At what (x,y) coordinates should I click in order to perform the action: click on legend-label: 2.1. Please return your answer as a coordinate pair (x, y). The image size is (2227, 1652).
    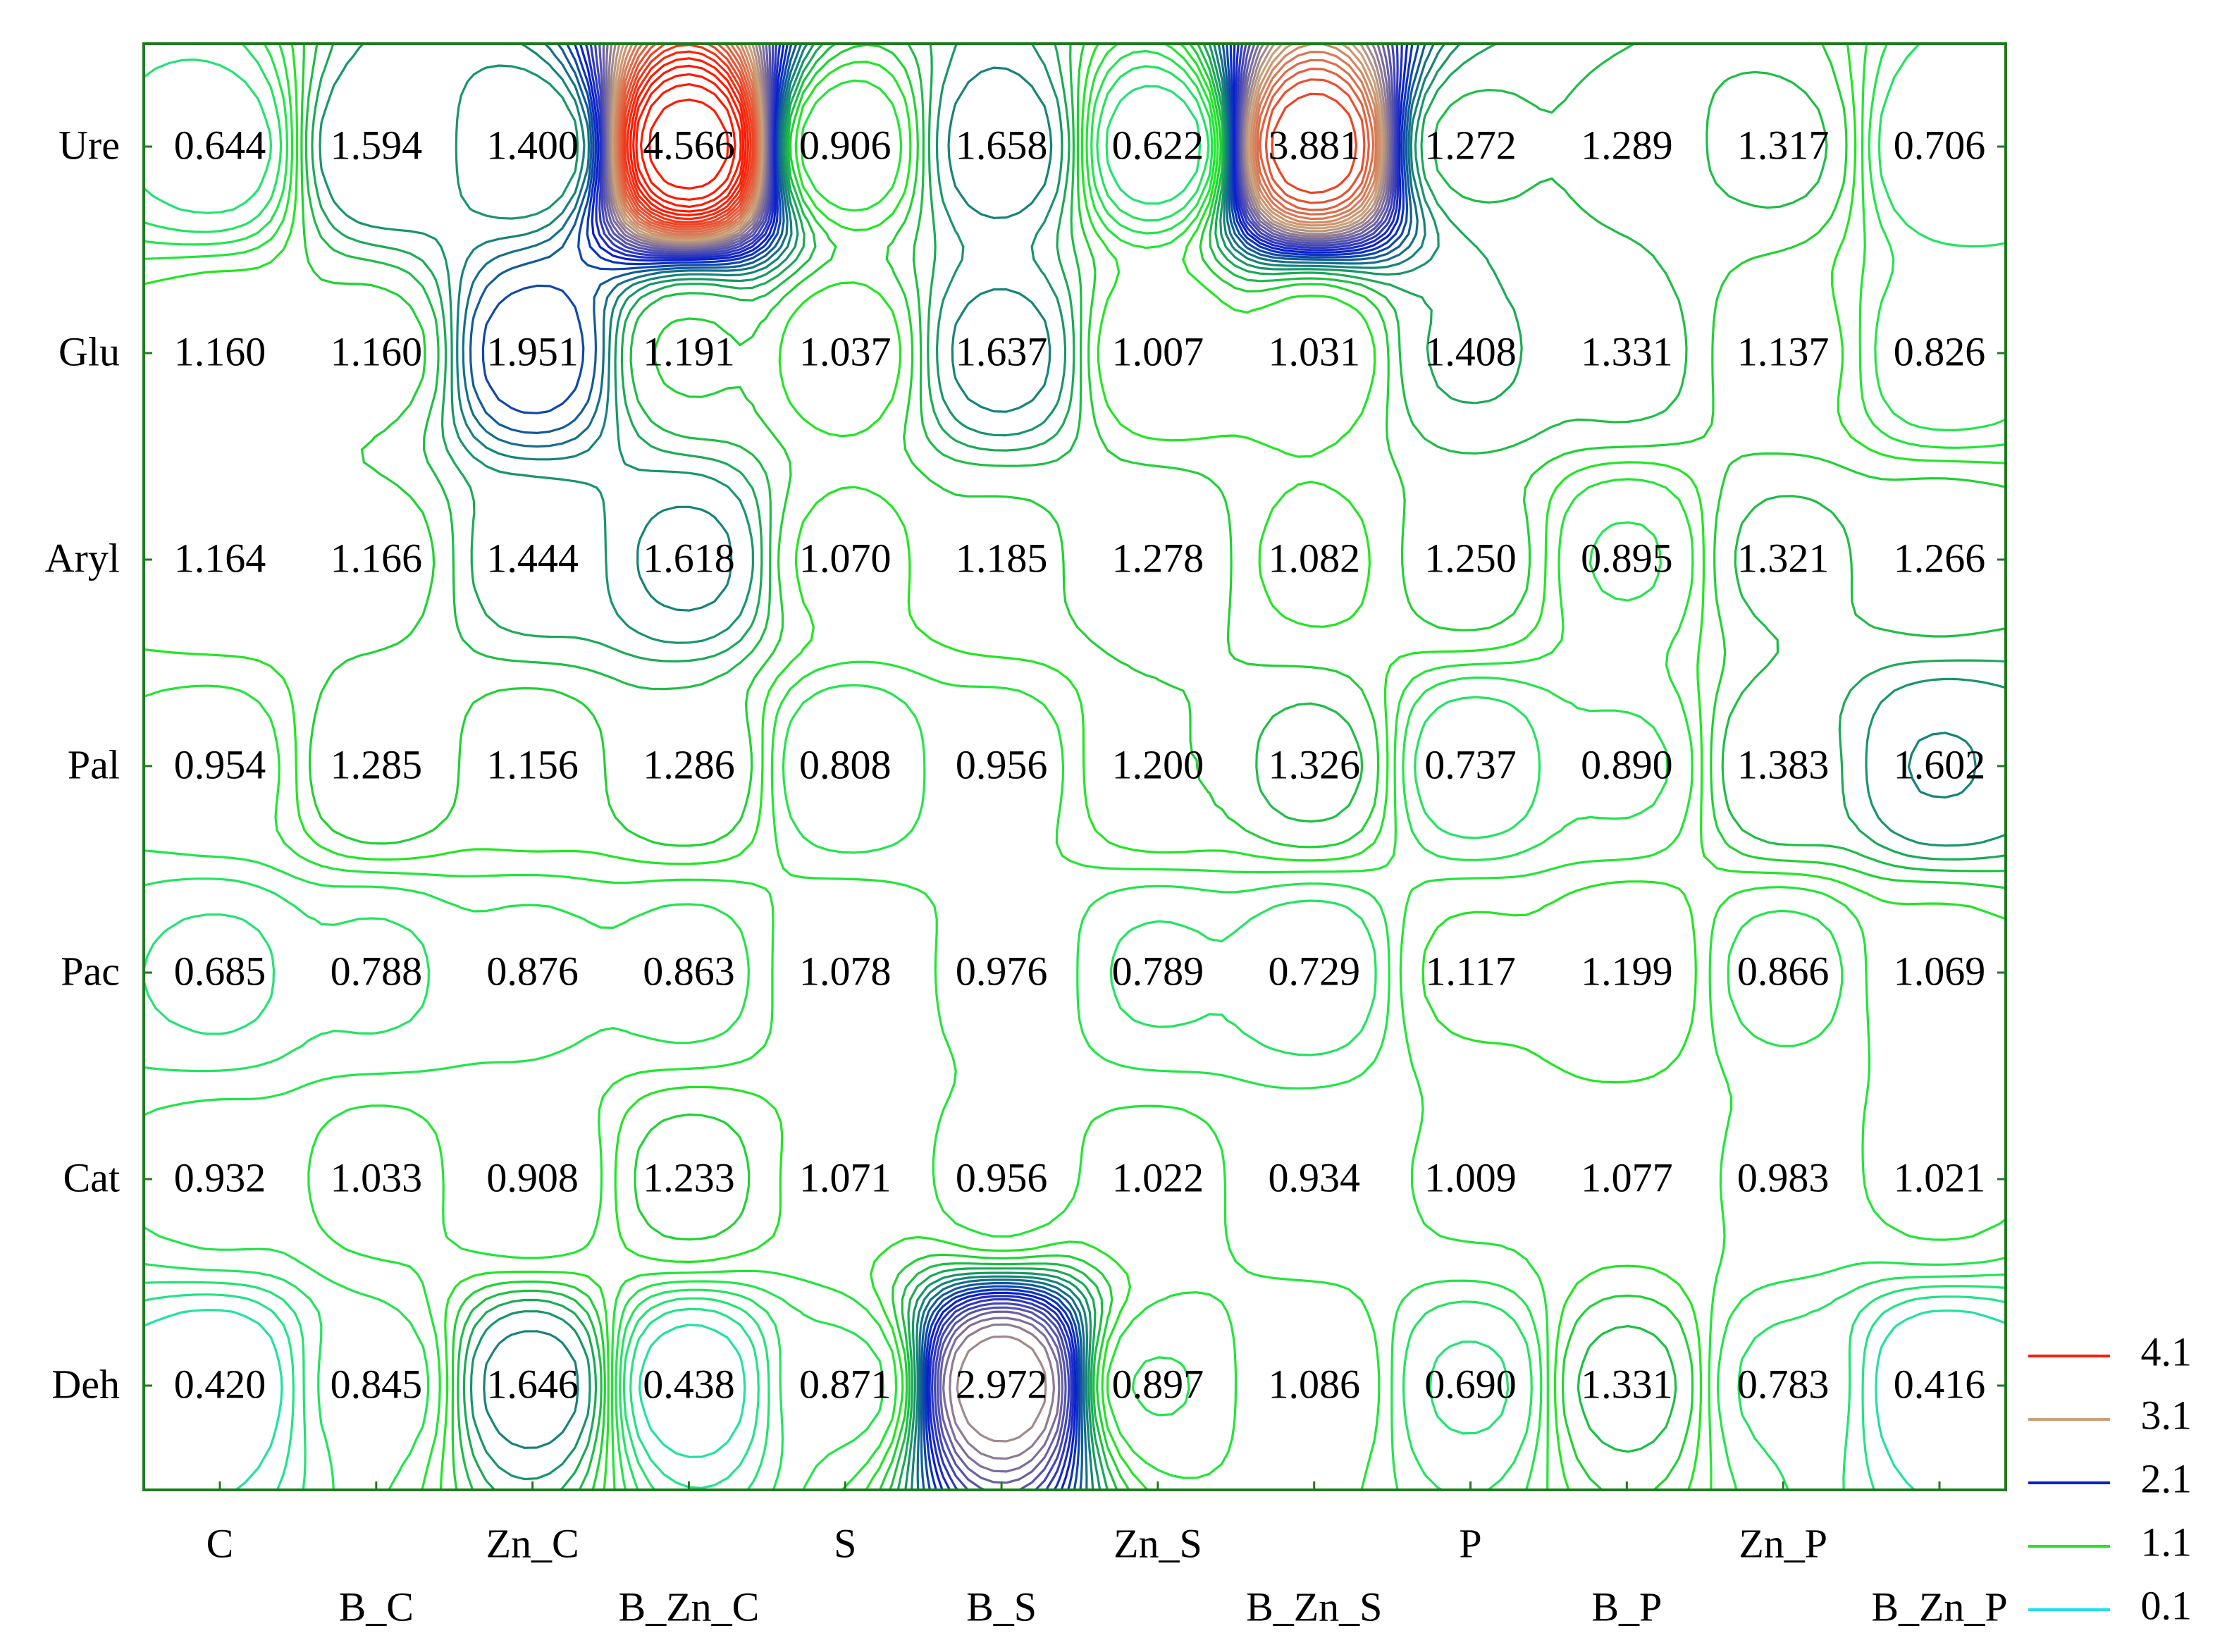
    Looking at the image, I should click on (2166, 1478).